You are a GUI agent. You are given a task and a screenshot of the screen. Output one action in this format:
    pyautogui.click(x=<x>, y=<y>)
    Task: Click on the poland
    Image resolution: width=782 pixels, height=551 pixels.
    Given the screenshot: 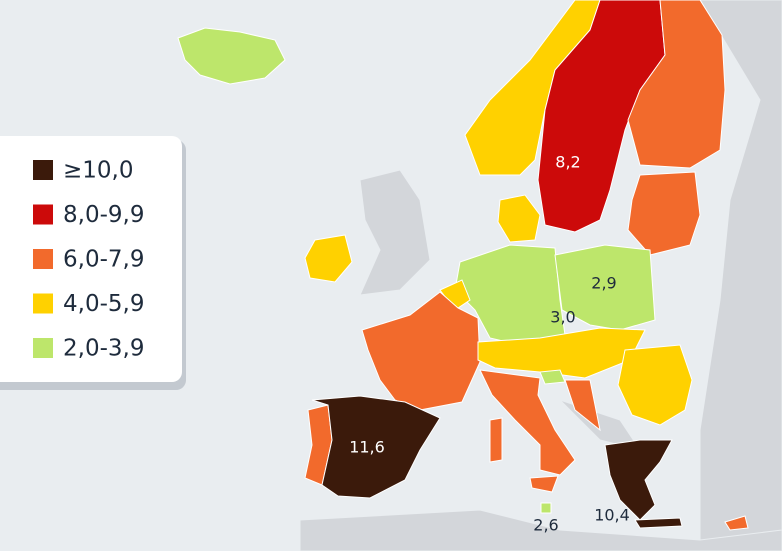 What is the action you would take?
    pyautogui.click(x=605, y=287)
    